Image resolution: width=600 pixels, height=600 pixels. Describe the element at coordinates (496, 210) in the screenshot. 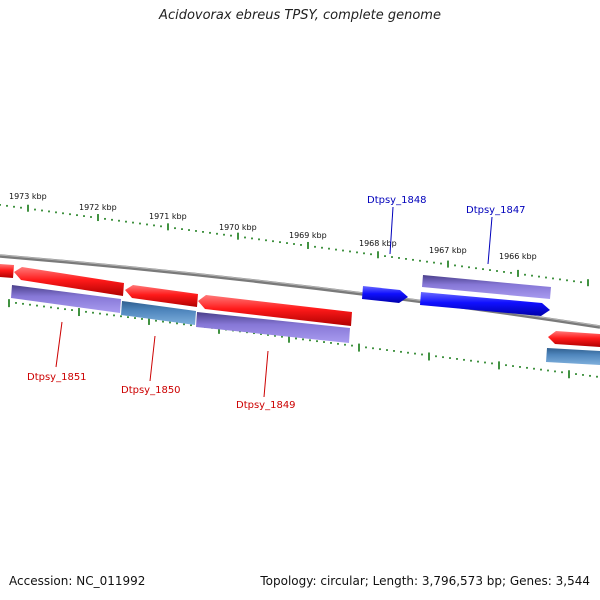

I see `gene-label-dtpsy-1847: Dtpsy_1847` at that location.